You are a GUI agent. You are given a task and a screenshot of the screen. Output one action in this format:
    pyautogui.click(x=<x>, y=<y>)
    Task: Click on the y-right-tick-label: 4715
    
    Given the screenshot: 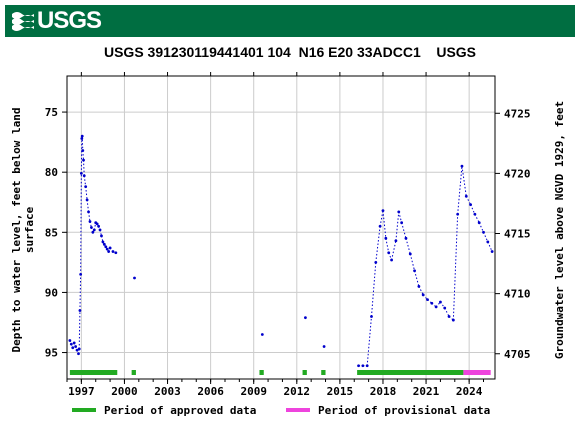 What is the action you would take?
    pyautogui.click(x=517, y=234)
    